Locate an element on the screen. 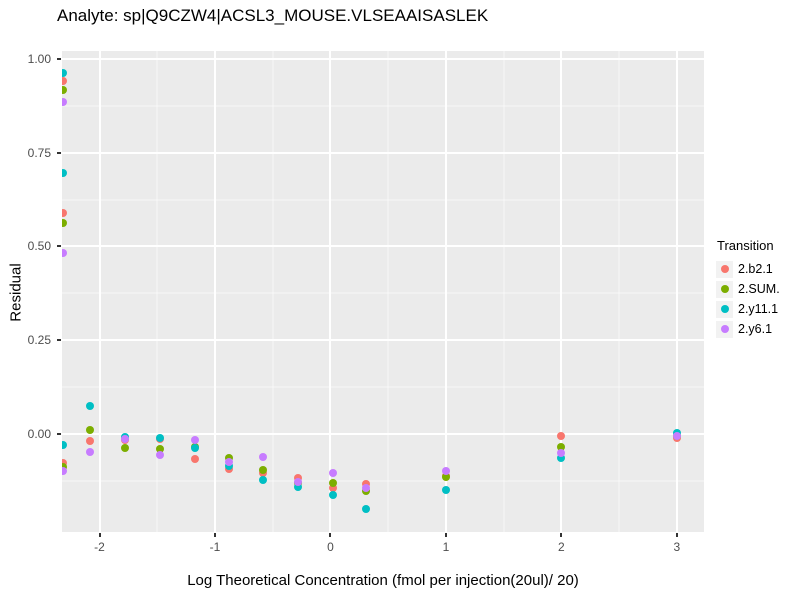 Image resolution: width=800 pixels, height=600 pixels. legend-item: 2.SUM. is located at coordinates (758, 289).